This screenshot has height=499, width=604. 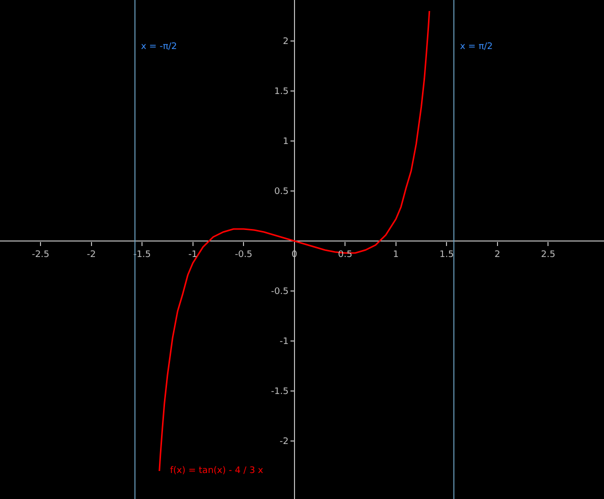 What do you see at coordinates (476, 47) in the screenshot?
I see `ref-line-label: x = π/2` at bounding box center [476, 47].